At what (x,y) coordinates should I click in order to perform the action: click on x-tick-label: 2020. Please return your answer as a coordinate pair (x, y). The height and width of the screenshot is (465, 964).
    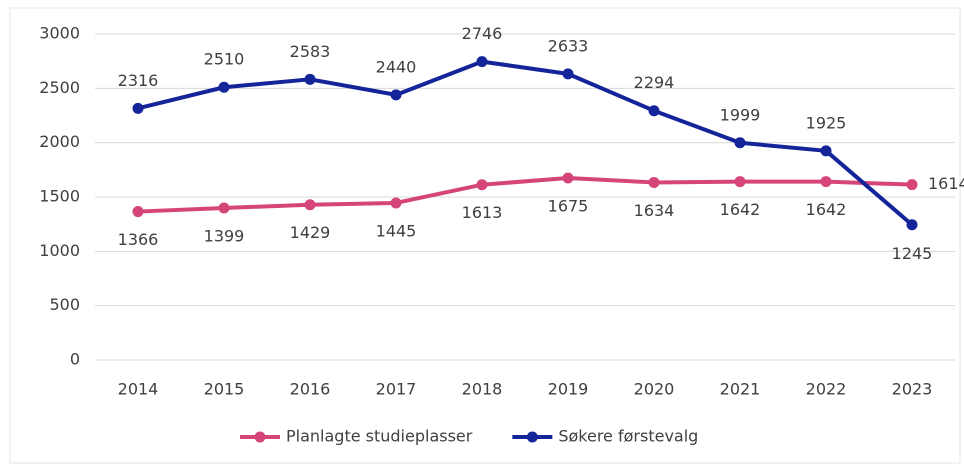
    Looking at the image, I should click on (654, 389).